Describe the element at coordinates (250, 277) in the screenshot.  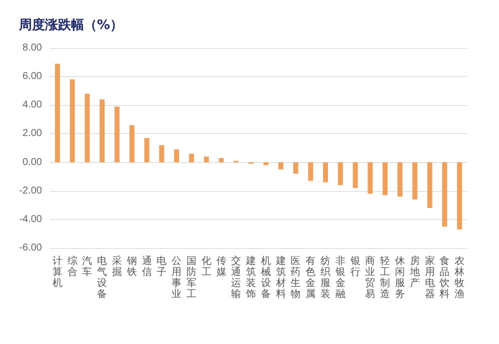
I see `x-tick-label: 建筑装饰` at that location.